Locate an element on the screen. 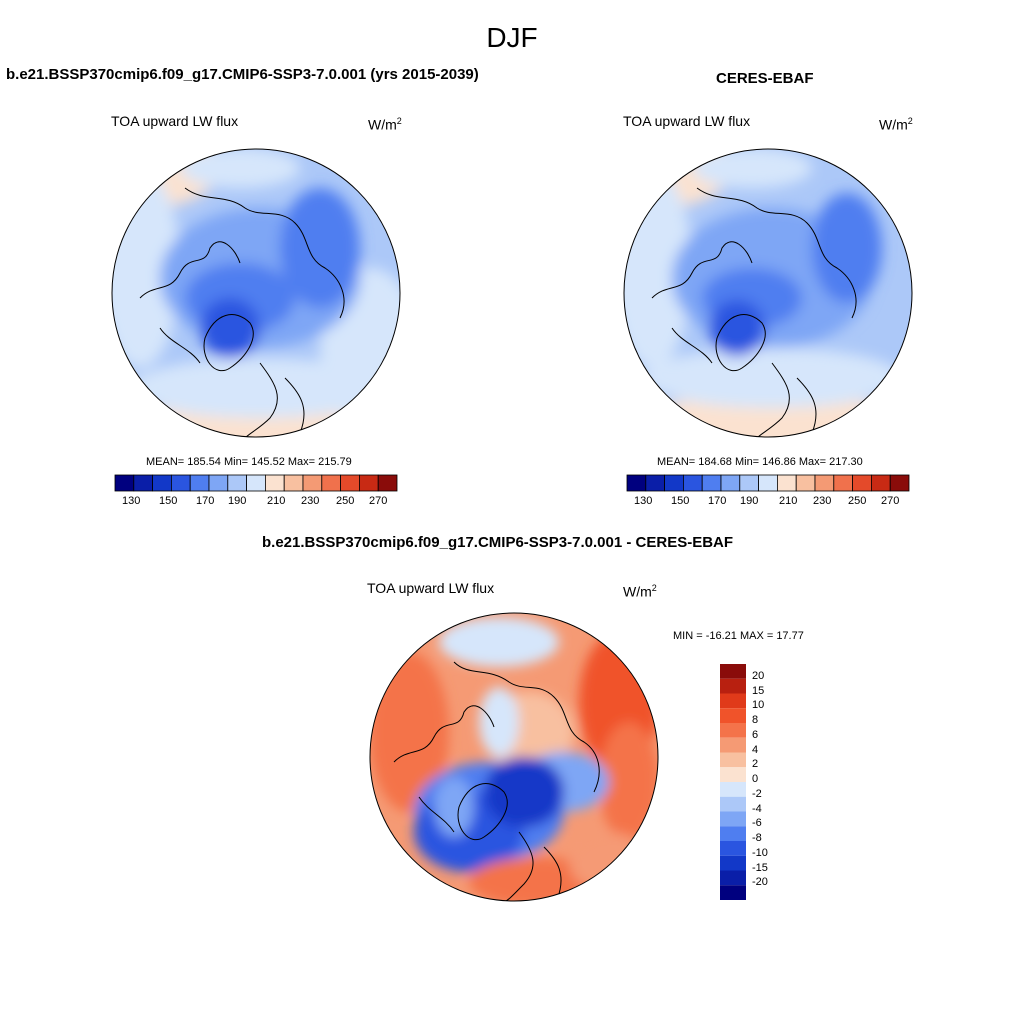 The image size is (1024, 1024). difference-tick: 10 is located at coordinates (758, 705).